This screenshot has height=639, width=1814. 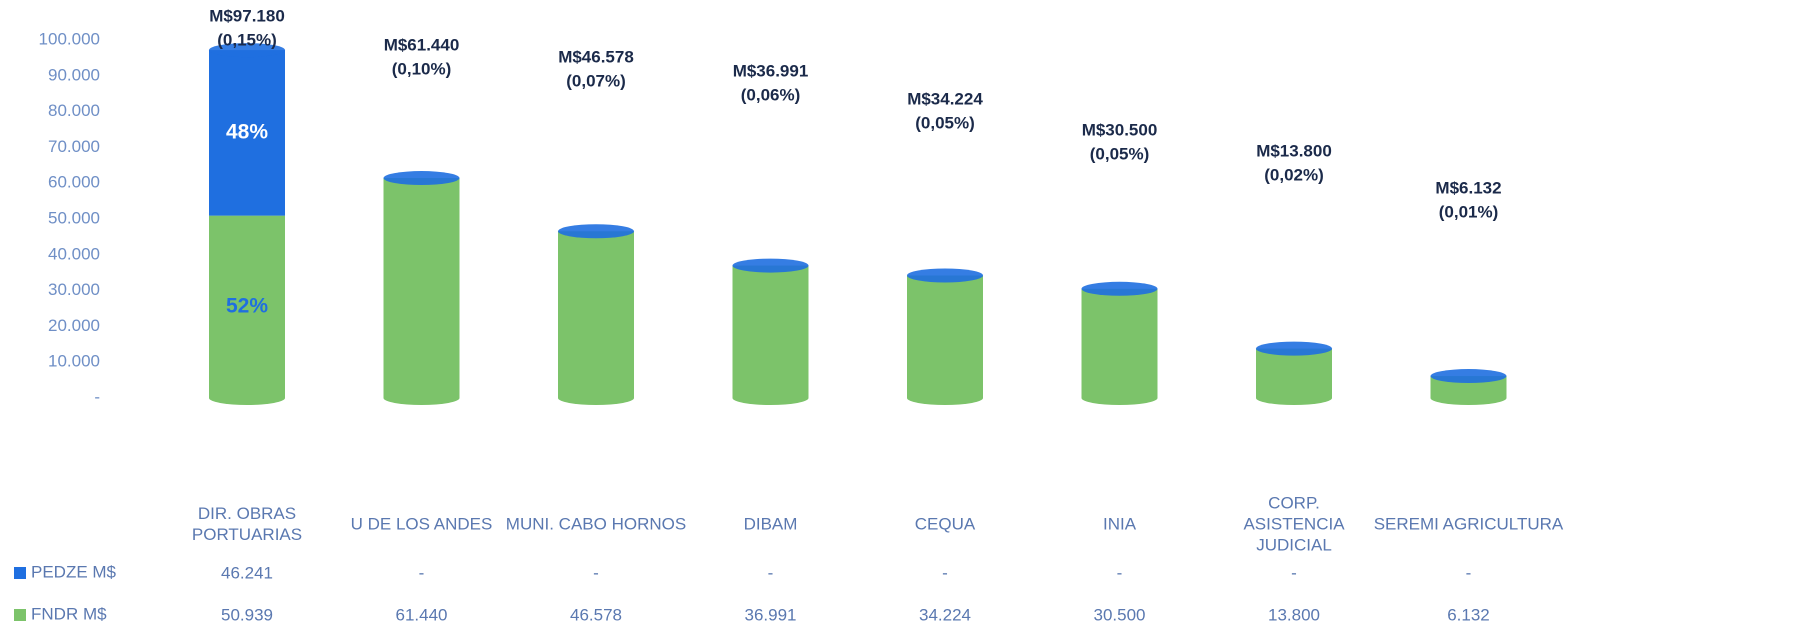 What do you see at coordinates (74, 361) in the screenshot?
I see `y-tick-label: 10.000` at bounding box center [74, 361].